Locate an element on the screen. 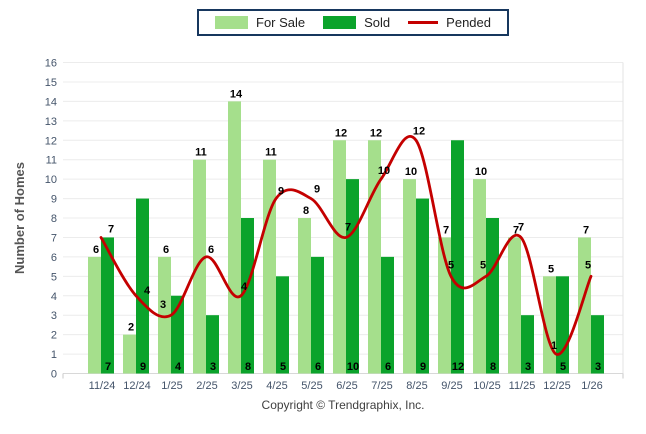 This screenshot has width=646, height=434. pended-value-label: 12 is located at coordinates (419, 131).